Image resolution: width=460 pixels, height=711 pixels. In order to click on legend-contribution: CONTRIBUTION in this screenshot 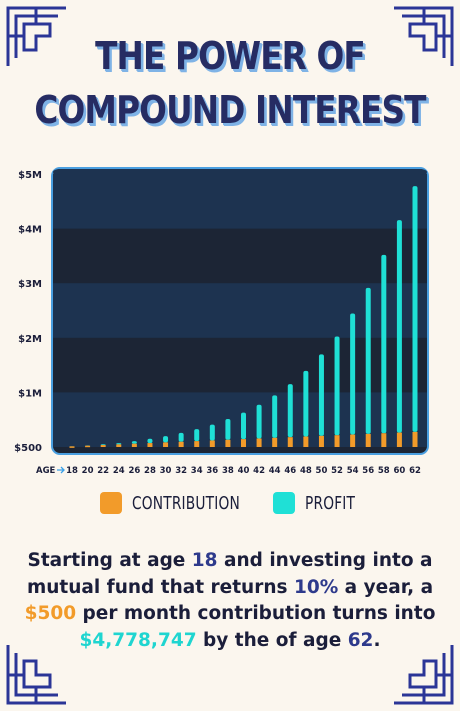, I will do `click(179, 503)`.